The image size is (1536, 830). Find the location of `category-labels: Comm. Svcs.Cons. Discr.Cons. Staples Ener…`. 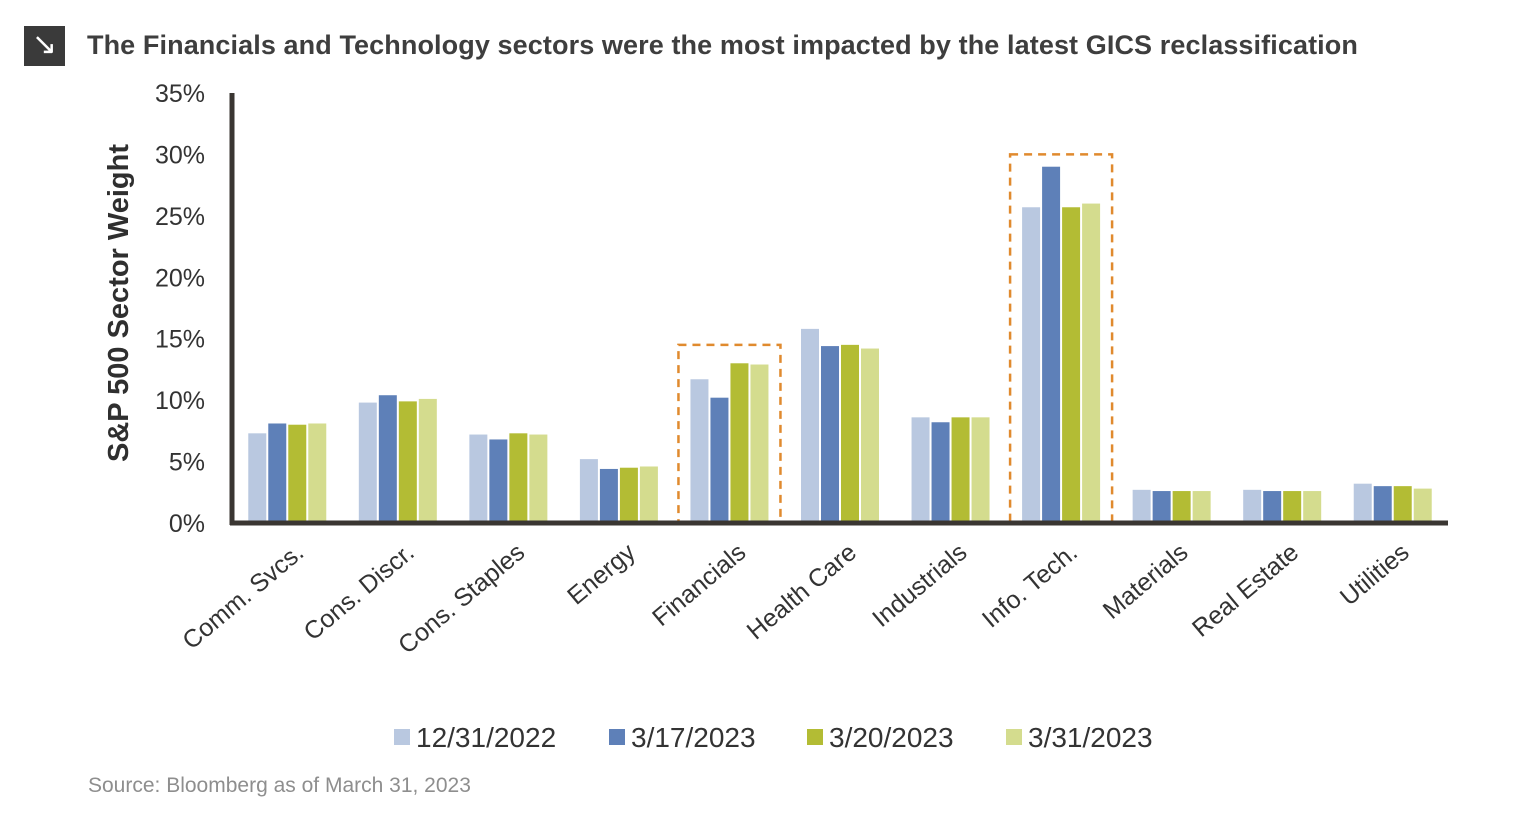

category-labels: Comm. Svcs.Cons. Discr.Cons. Staples Ener… is located at coordinates (795, 599).